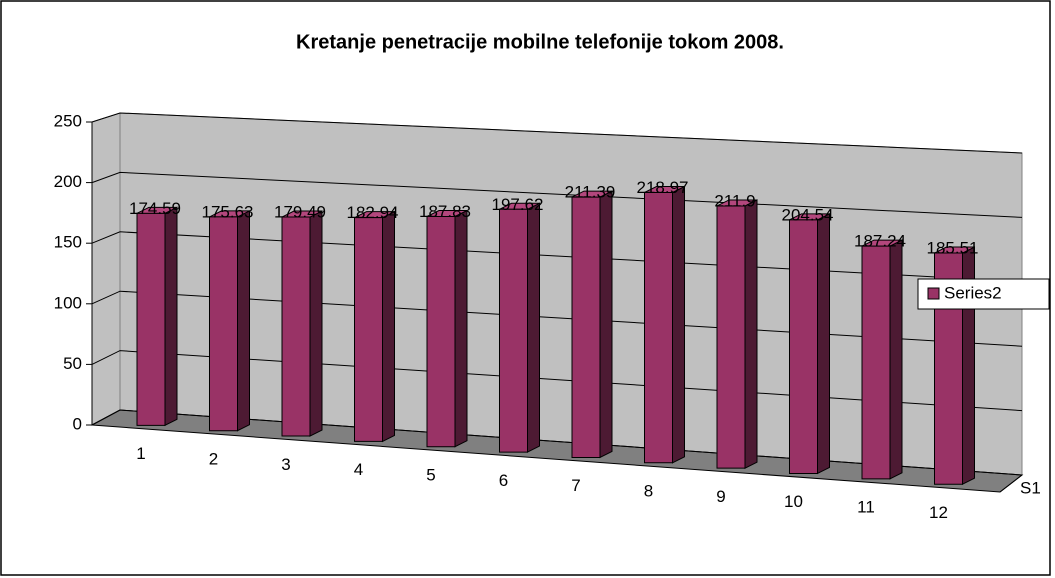 The width and height of the screenshot is (1055, 578). I want to click on data-label: 187.83, so click(445, 211).